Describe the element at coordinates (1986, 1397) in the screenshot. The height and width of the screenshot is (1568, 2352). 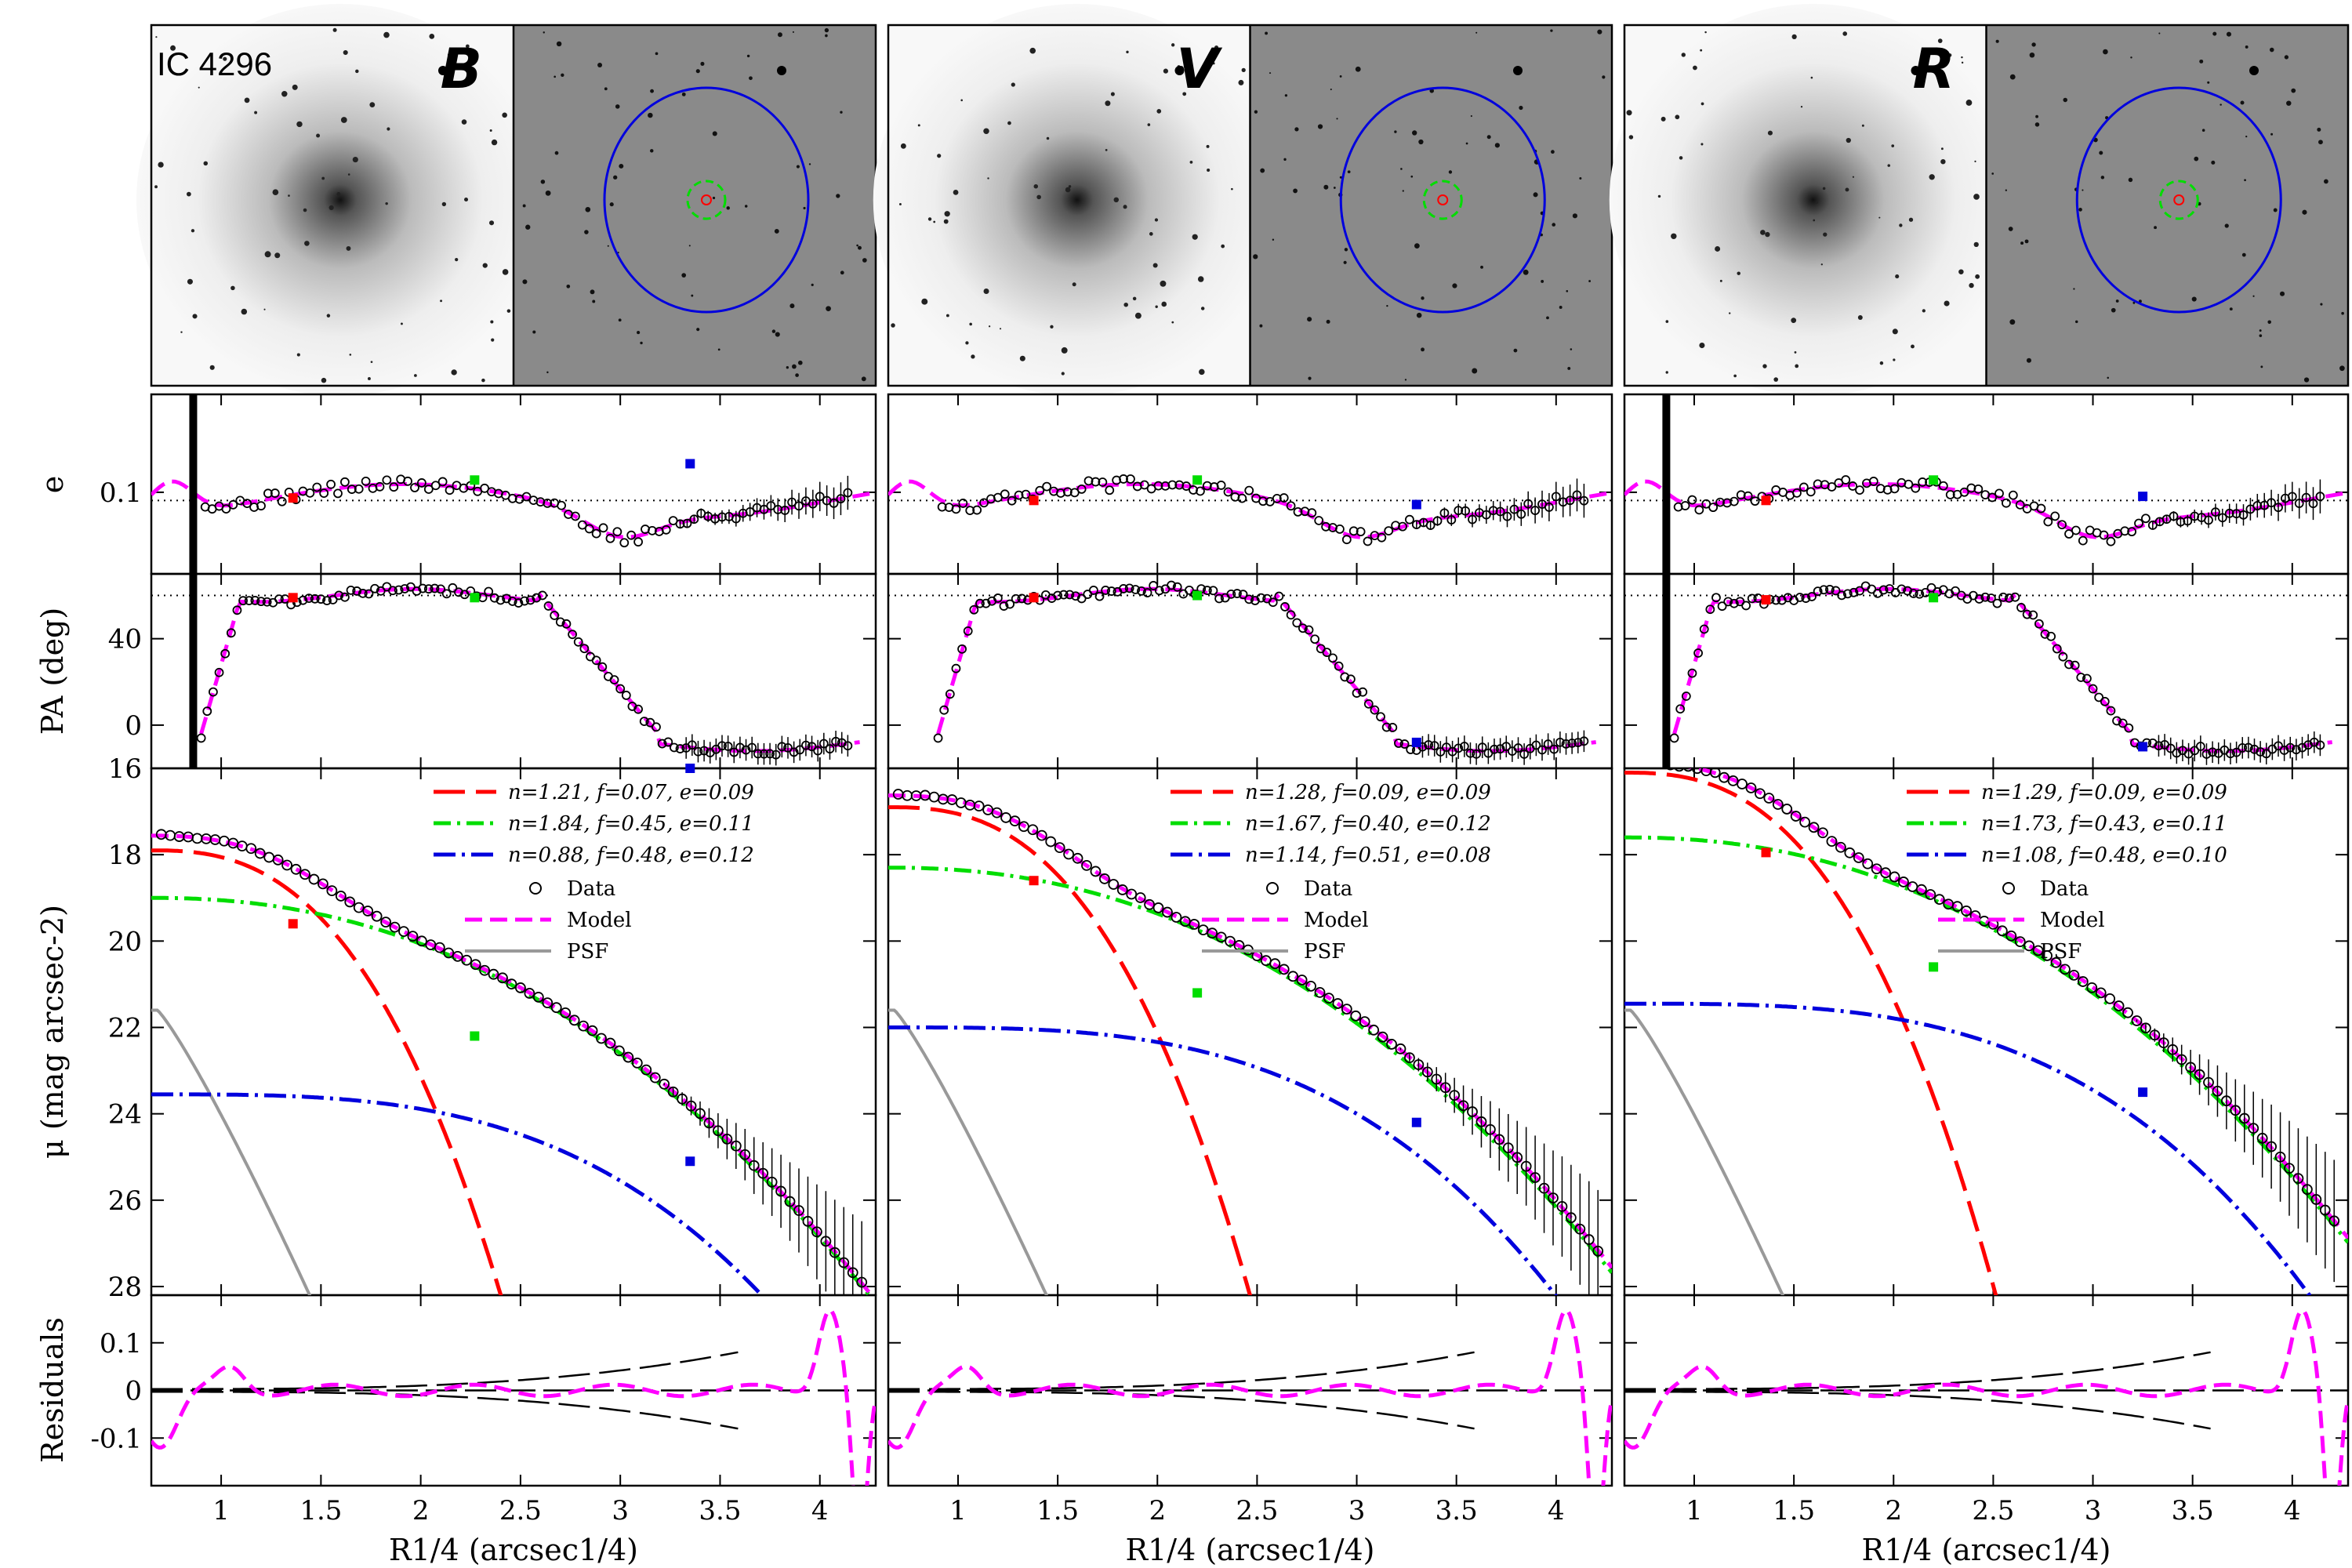
I see `res-model-curve` at that location.